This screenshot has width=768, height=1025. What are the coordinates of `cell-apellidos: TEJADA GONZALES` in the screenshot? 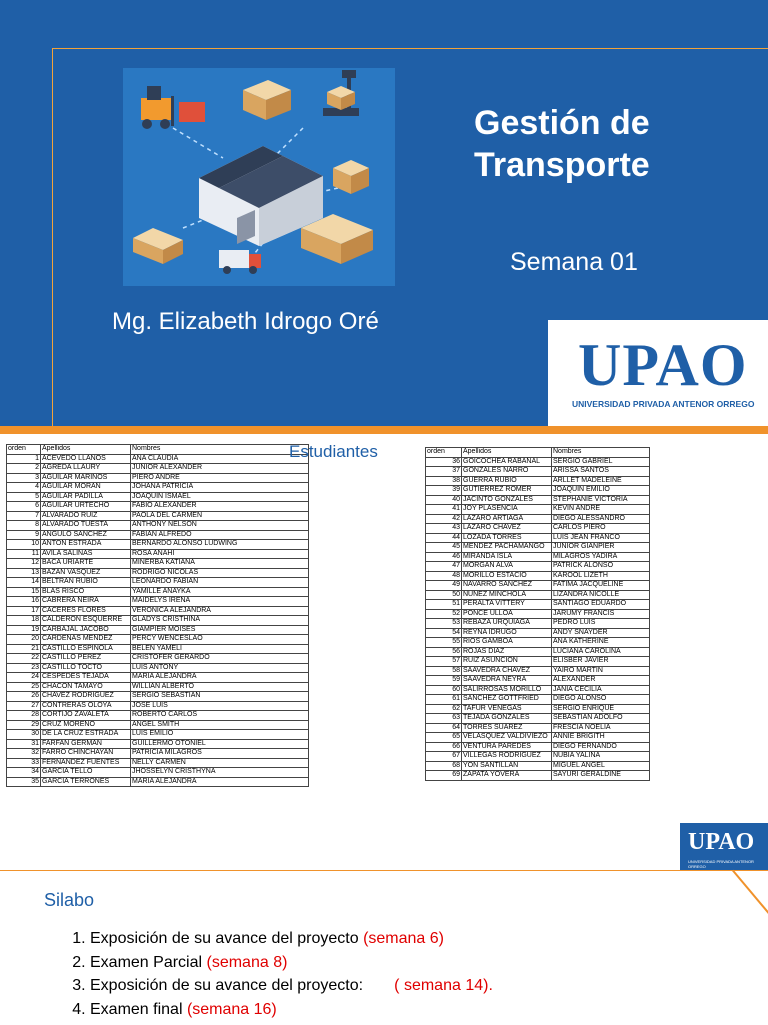 It's located at (506, 718).